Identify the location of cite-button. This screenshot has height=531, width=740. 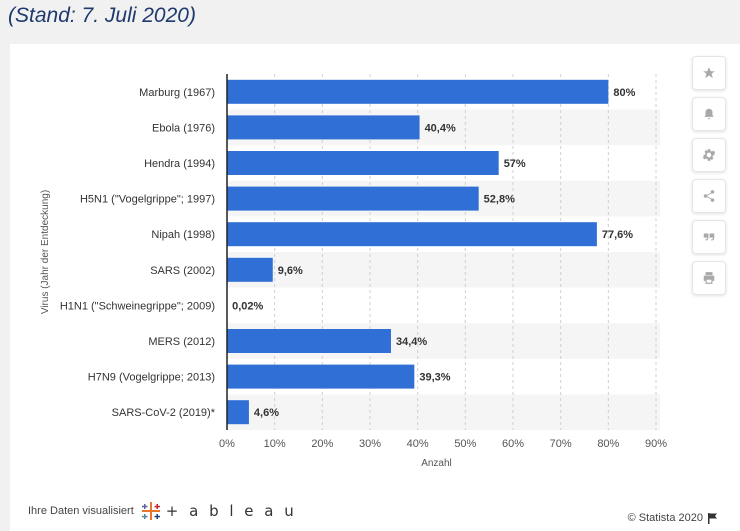
(709, 237).